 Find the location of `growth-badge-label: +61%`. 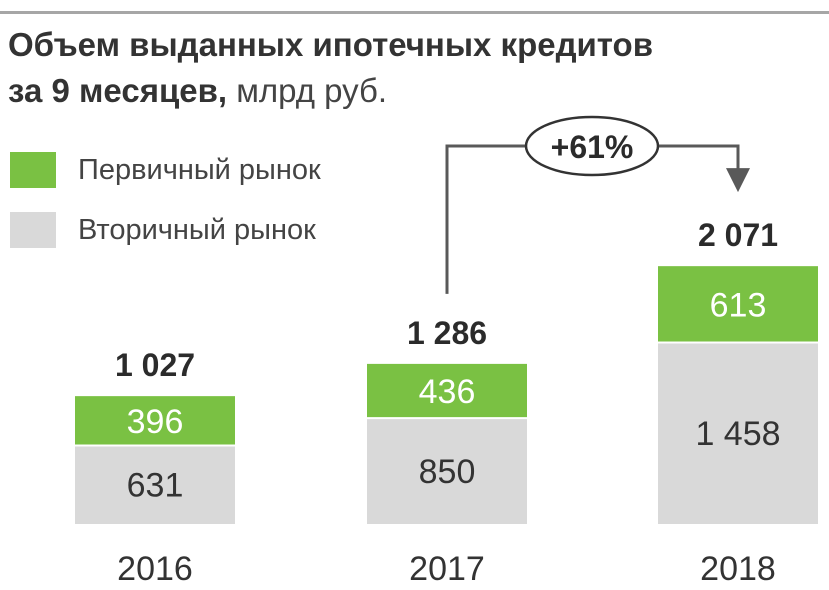

growth-badge-label: +61% is located at coordinates (592, 147).